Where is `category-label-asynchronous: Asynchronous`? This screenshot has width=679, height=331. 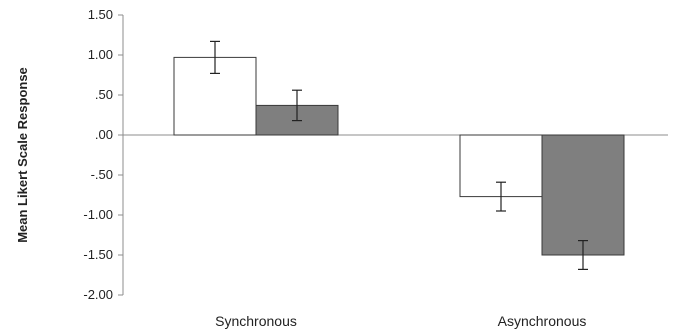
category-label-asynchronous: Asynchronous is located at coordinates (542, 321).